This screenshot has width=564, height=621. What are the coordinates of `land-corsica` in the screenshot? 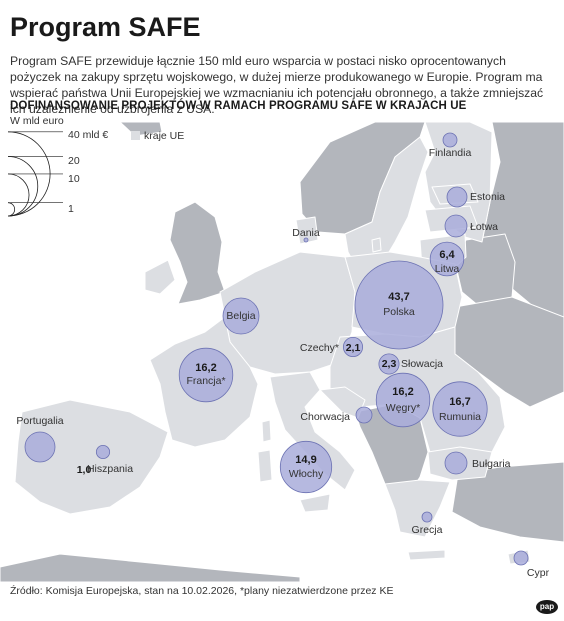 It's located at (266, 431).